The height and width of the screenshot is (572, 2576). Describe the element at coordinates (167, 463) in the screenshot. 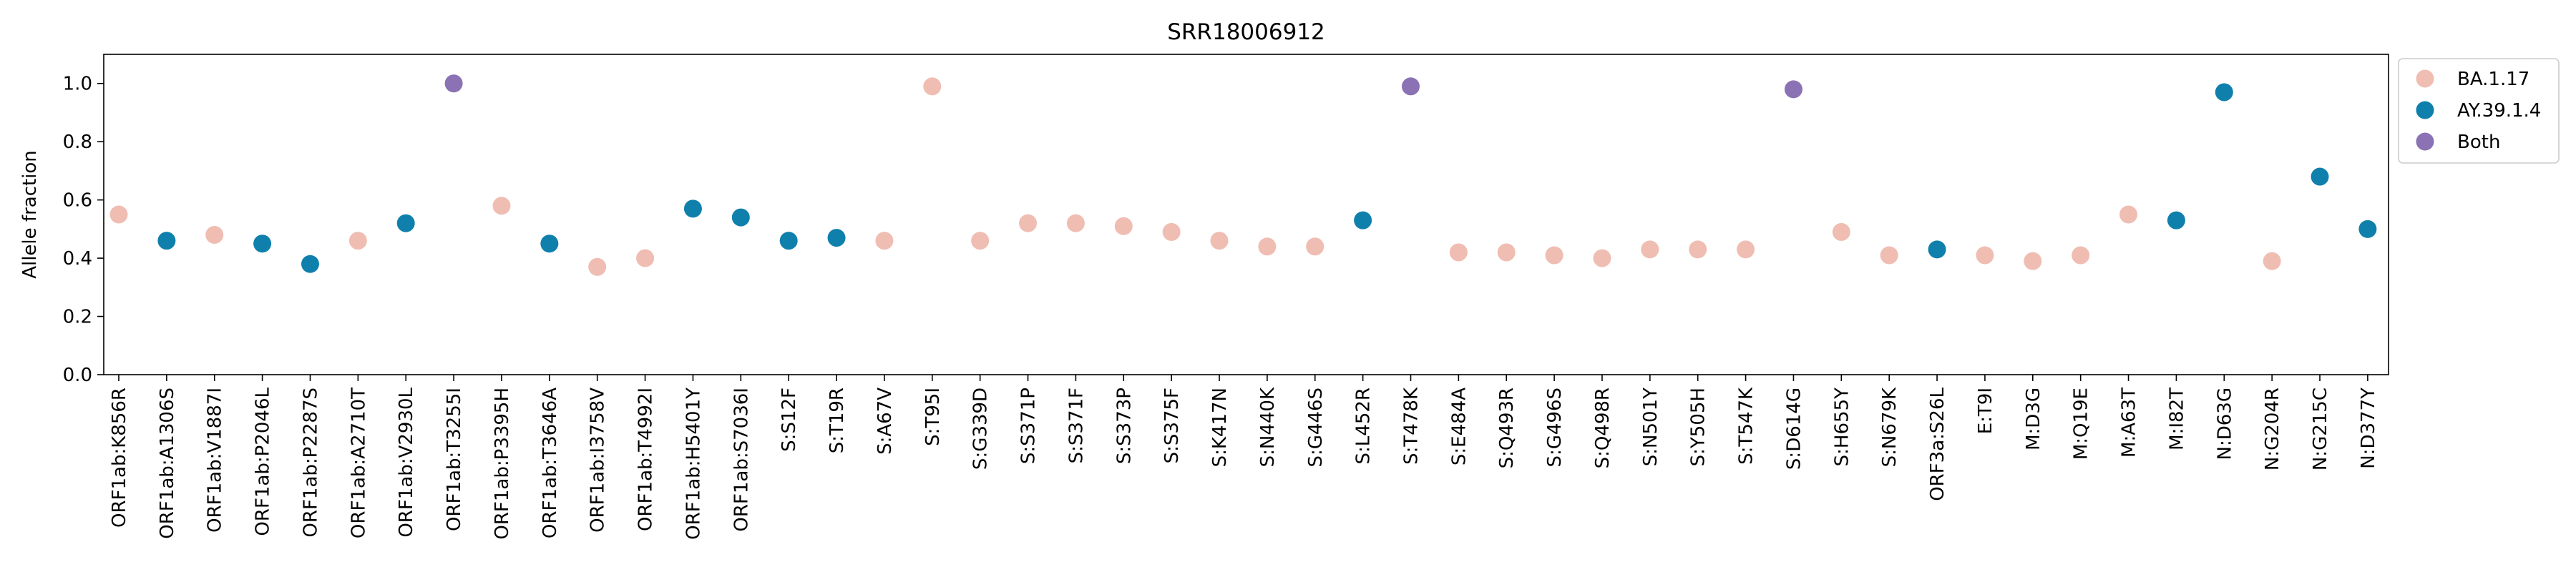

I see `x-tick-label: ORF1ab:A1306S` at that location.